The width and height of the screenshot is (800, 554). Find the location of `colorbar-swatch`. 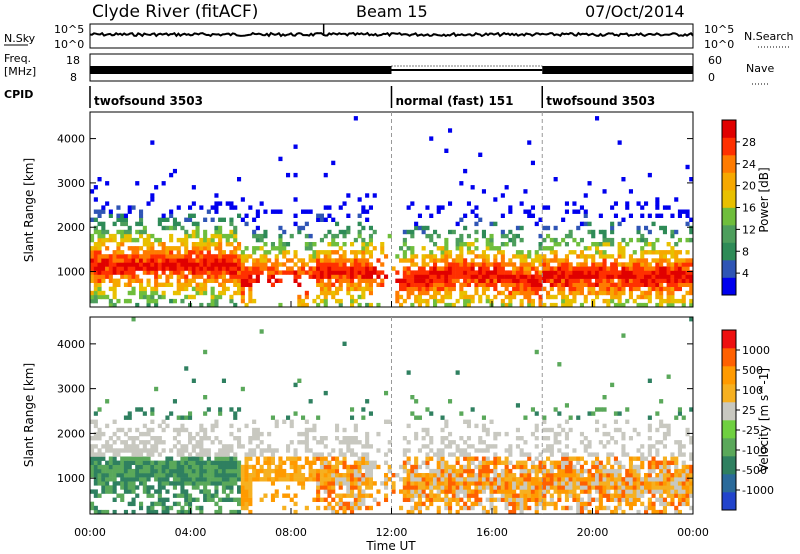

colorbar-swatch is located at coordinates (729, 146).